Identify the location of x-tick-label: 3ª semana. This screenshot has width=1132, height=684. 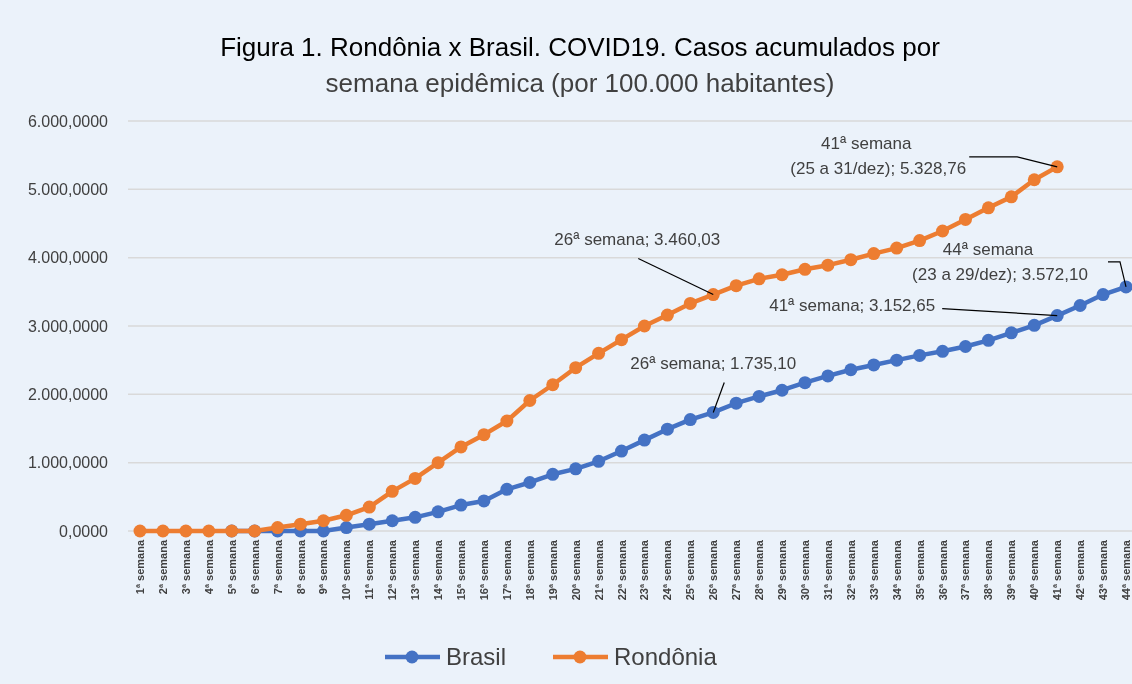
(185, 567).